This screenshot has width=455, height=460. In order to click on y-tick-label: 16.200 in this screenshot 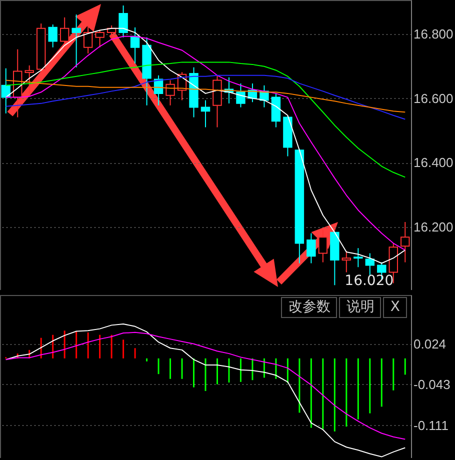, I will do `click(434, 227)`.